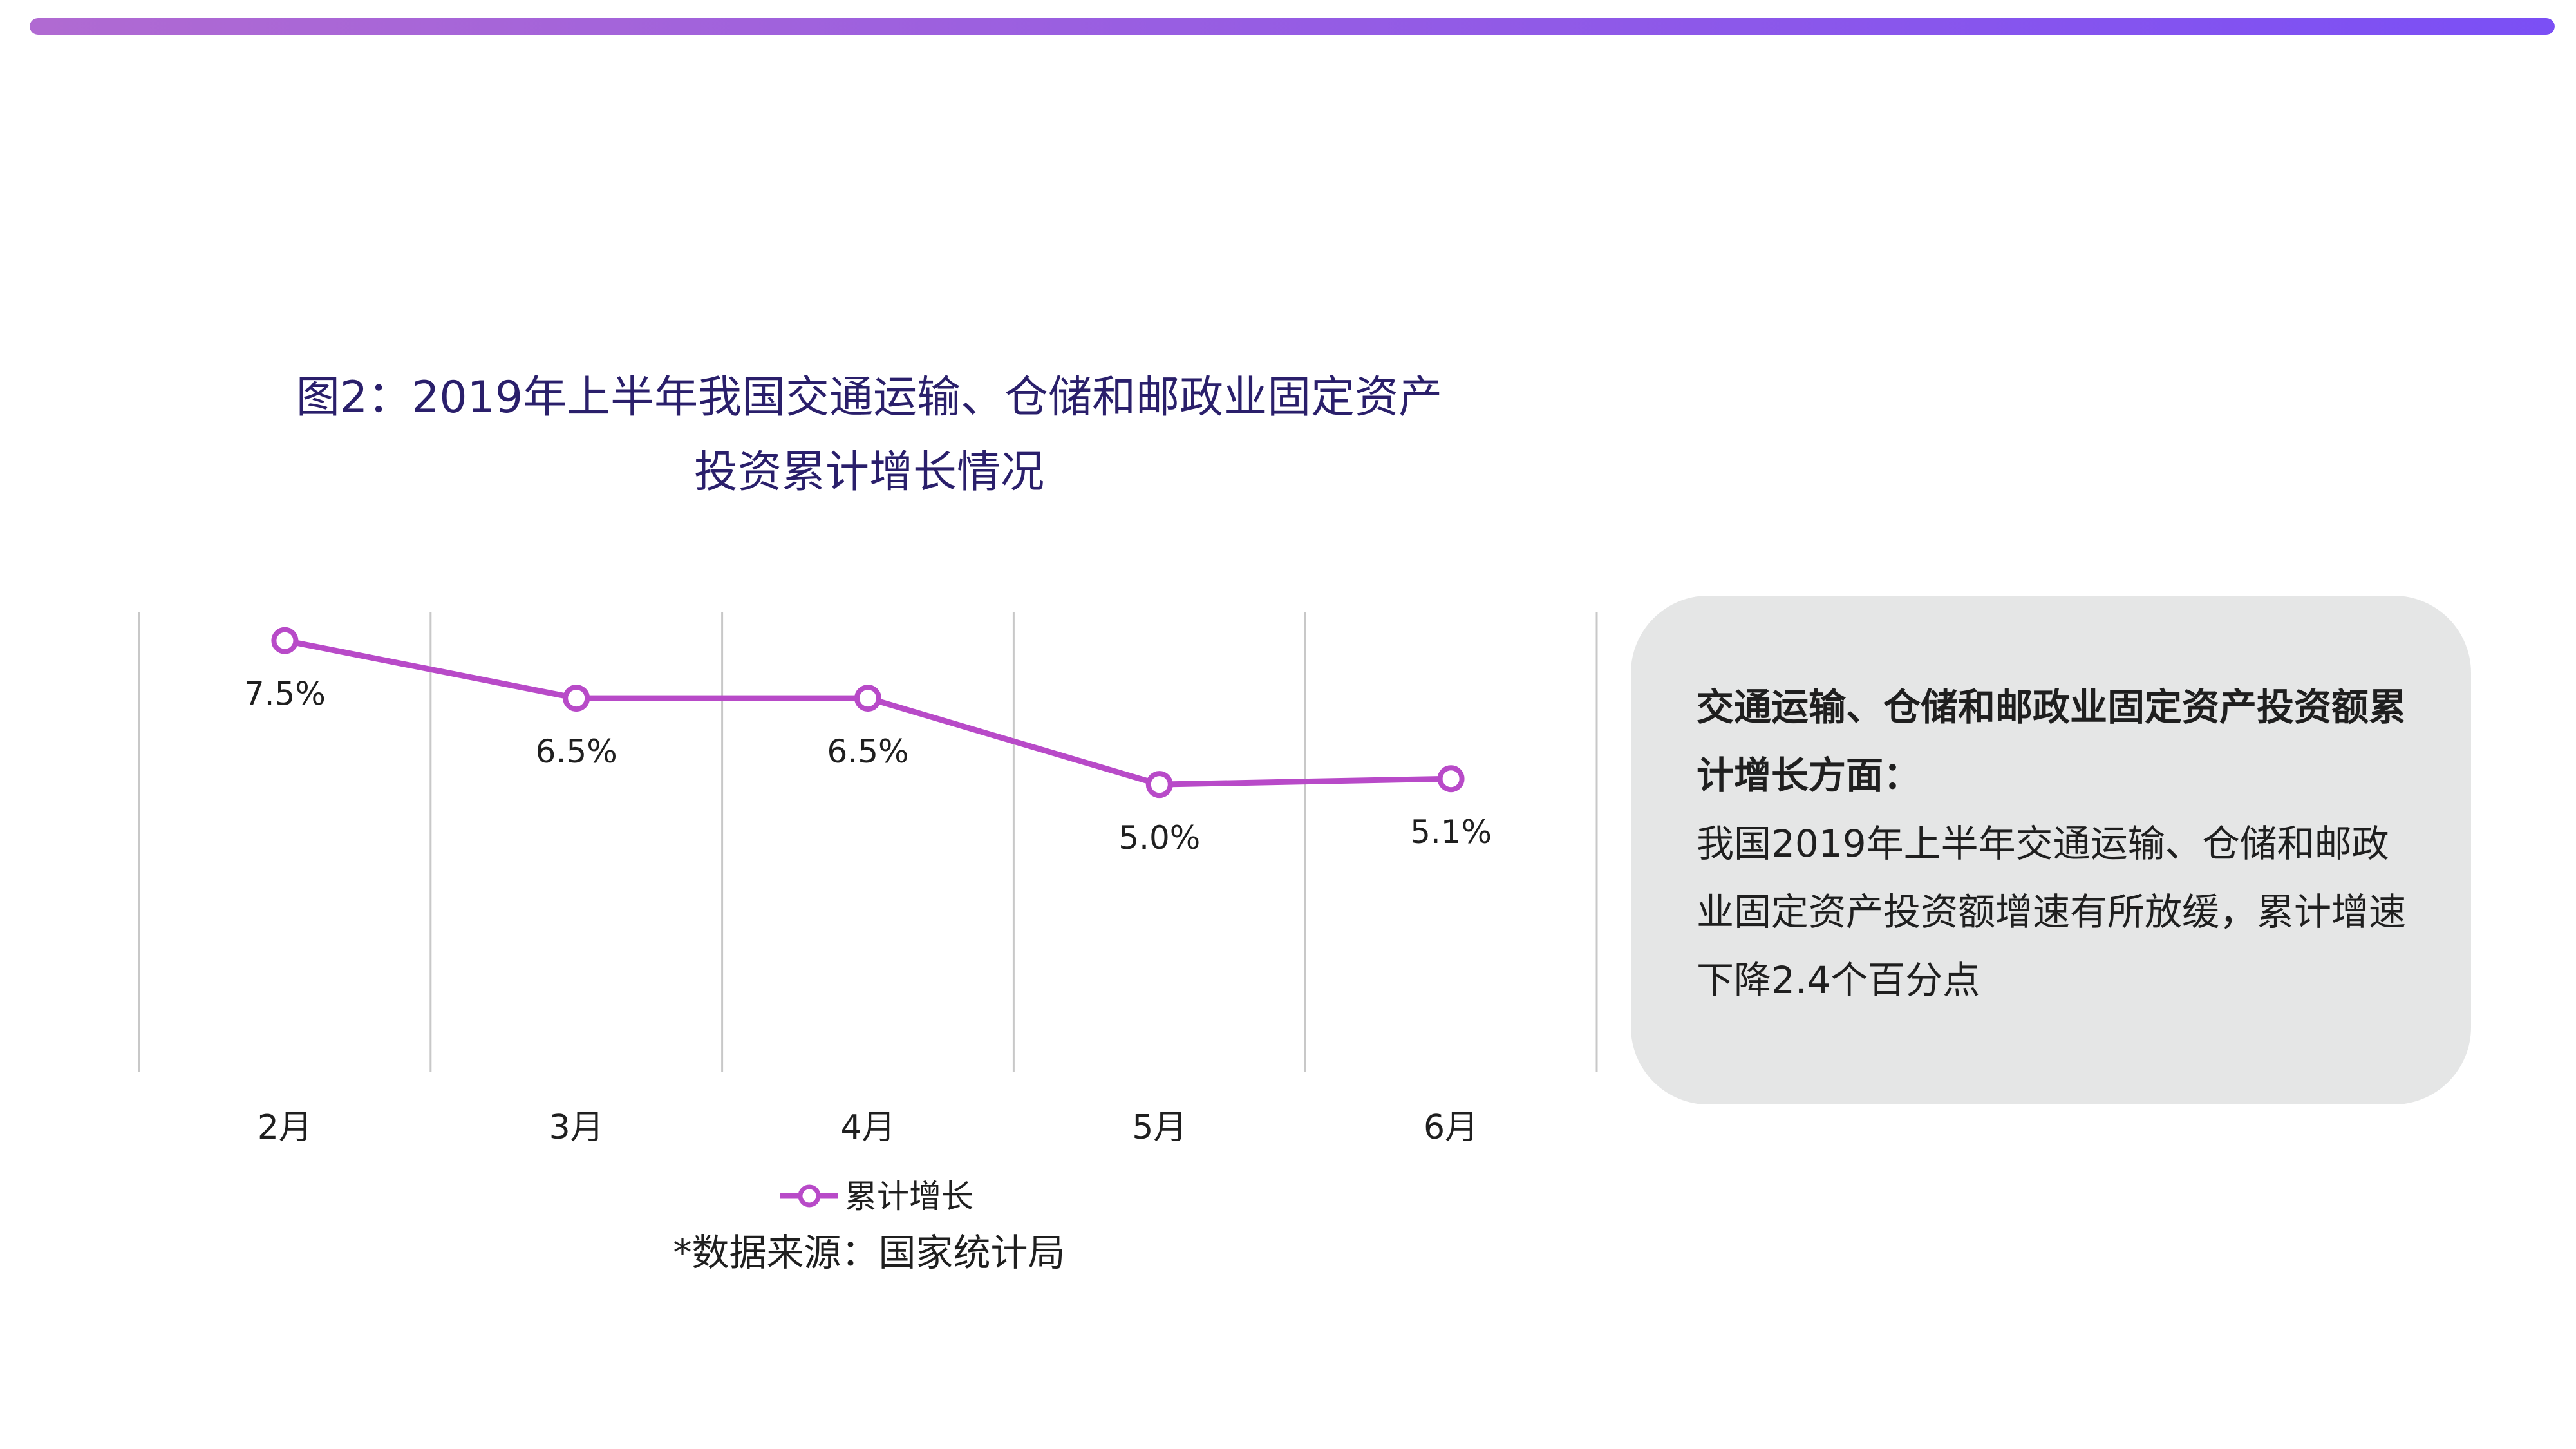 This screenshot has width=2576, height=1449. Describe the element at coordinates (576, 698) in the screenshot. I see `data-point-3月` at that location.